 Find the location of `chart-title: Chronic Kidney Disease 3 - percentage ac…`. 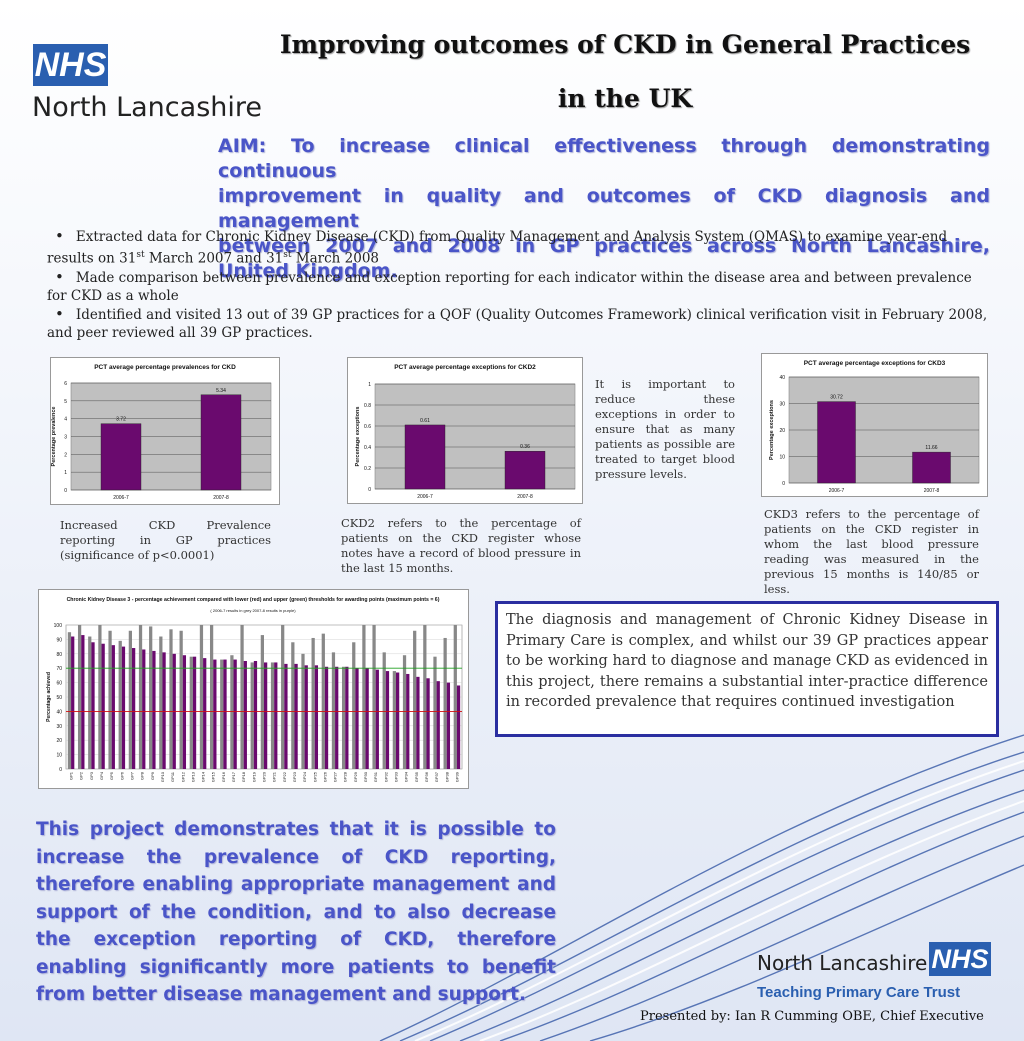

chart-title: Chronic Kidney Disease 3 - percentage ac… is located at coordinates (253, 600).